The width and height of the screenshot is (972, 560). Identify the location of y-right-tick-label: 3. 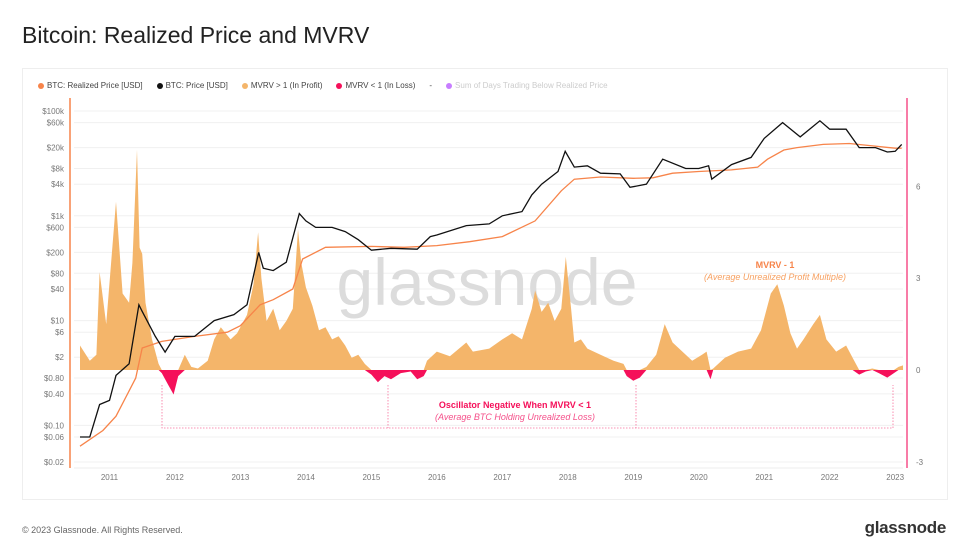
(918, 278).